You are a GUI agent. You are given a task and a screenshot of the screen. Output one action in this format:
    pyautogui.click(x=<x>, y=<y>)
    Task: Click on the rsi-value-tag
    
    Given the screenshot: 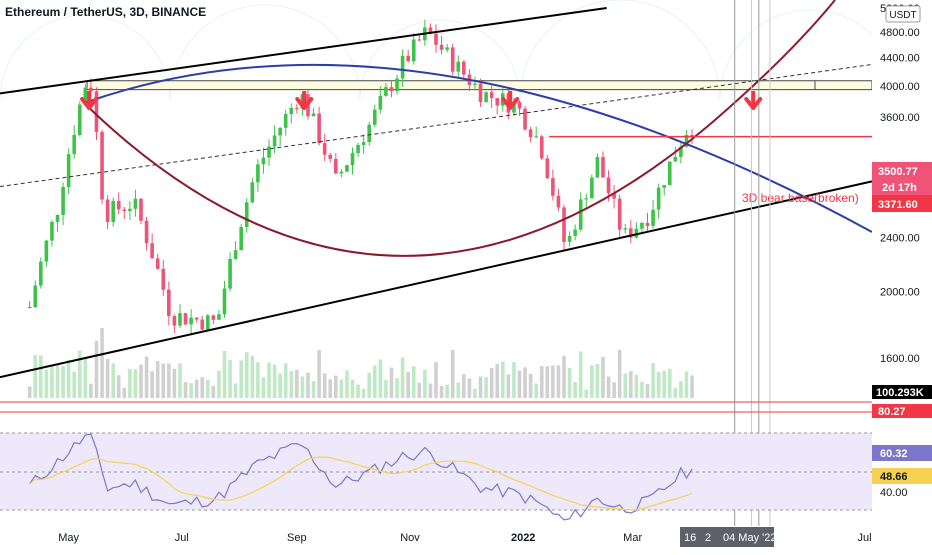 What is the action you would take?
    pyautogui.click(x=902, y=453)
    